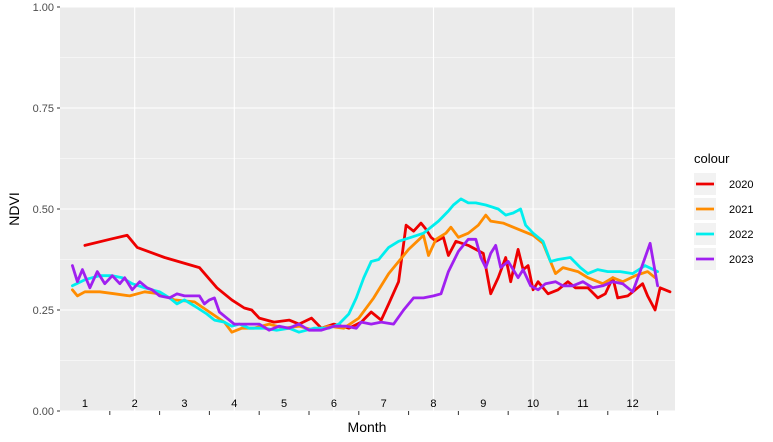  What do you see at coordinates (367, 427) in the screenshot?
I see `x-axis-title: Month` at bounding box center [367, 427].